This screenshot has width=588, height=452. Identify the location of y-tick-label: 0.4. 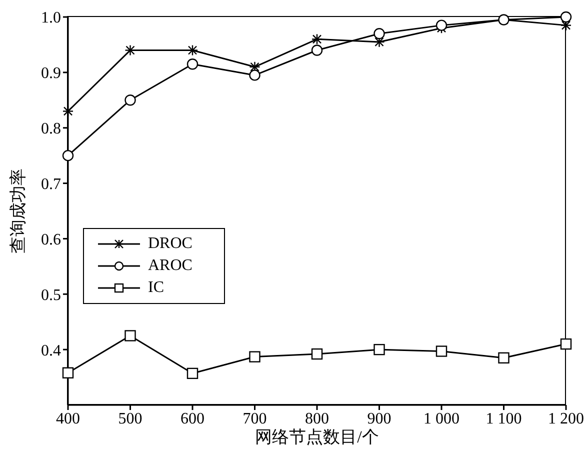
(51, 351).